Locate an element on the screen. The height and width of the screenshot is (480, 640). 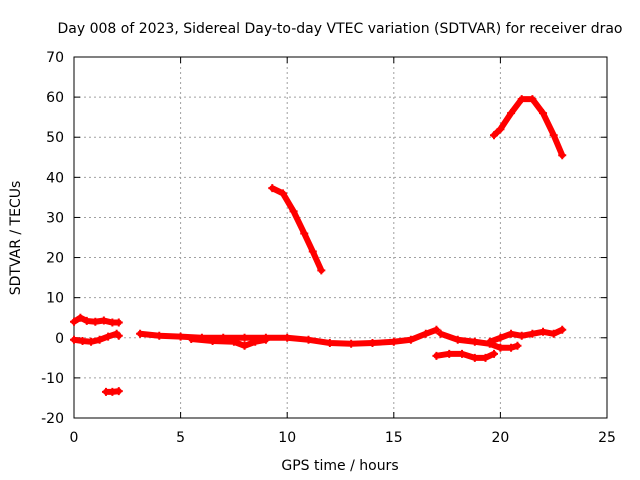
y-tick-label: 50 is located at coordinates (55, 138).